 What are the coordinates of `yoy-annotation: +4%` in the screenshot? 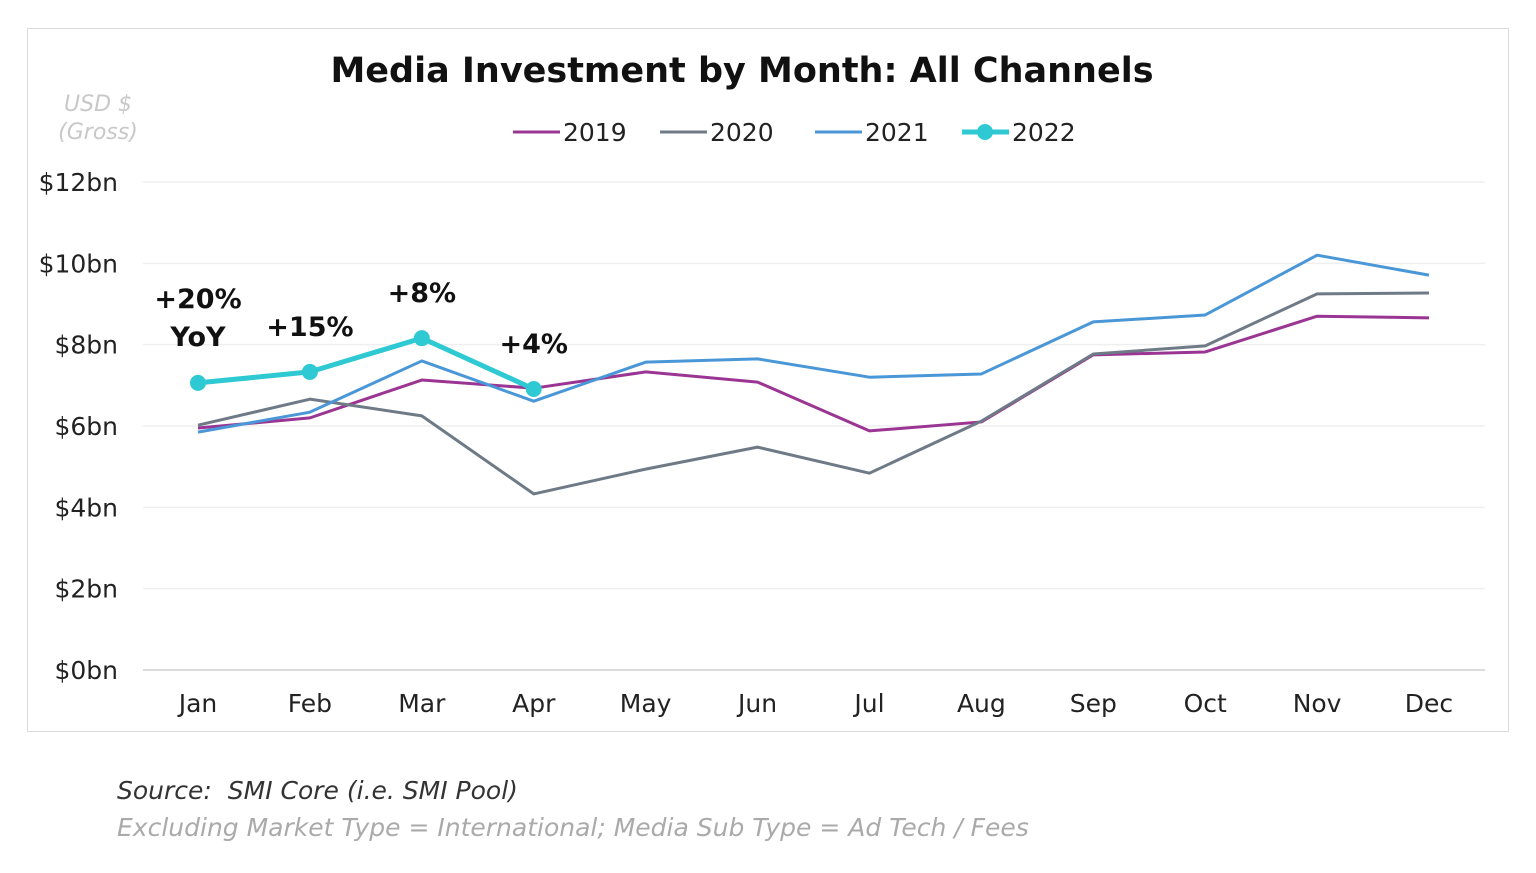 It's located at (533, 344).